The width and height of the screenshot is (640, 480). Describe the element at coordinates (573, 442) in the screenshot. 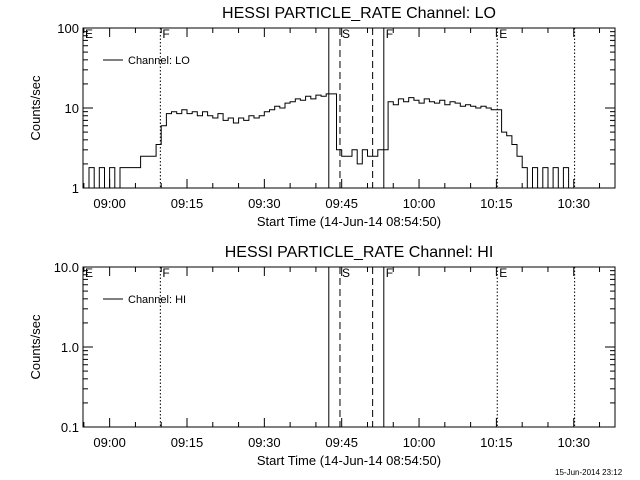

I see `x-tick-label-hi: 10:30` at that location.